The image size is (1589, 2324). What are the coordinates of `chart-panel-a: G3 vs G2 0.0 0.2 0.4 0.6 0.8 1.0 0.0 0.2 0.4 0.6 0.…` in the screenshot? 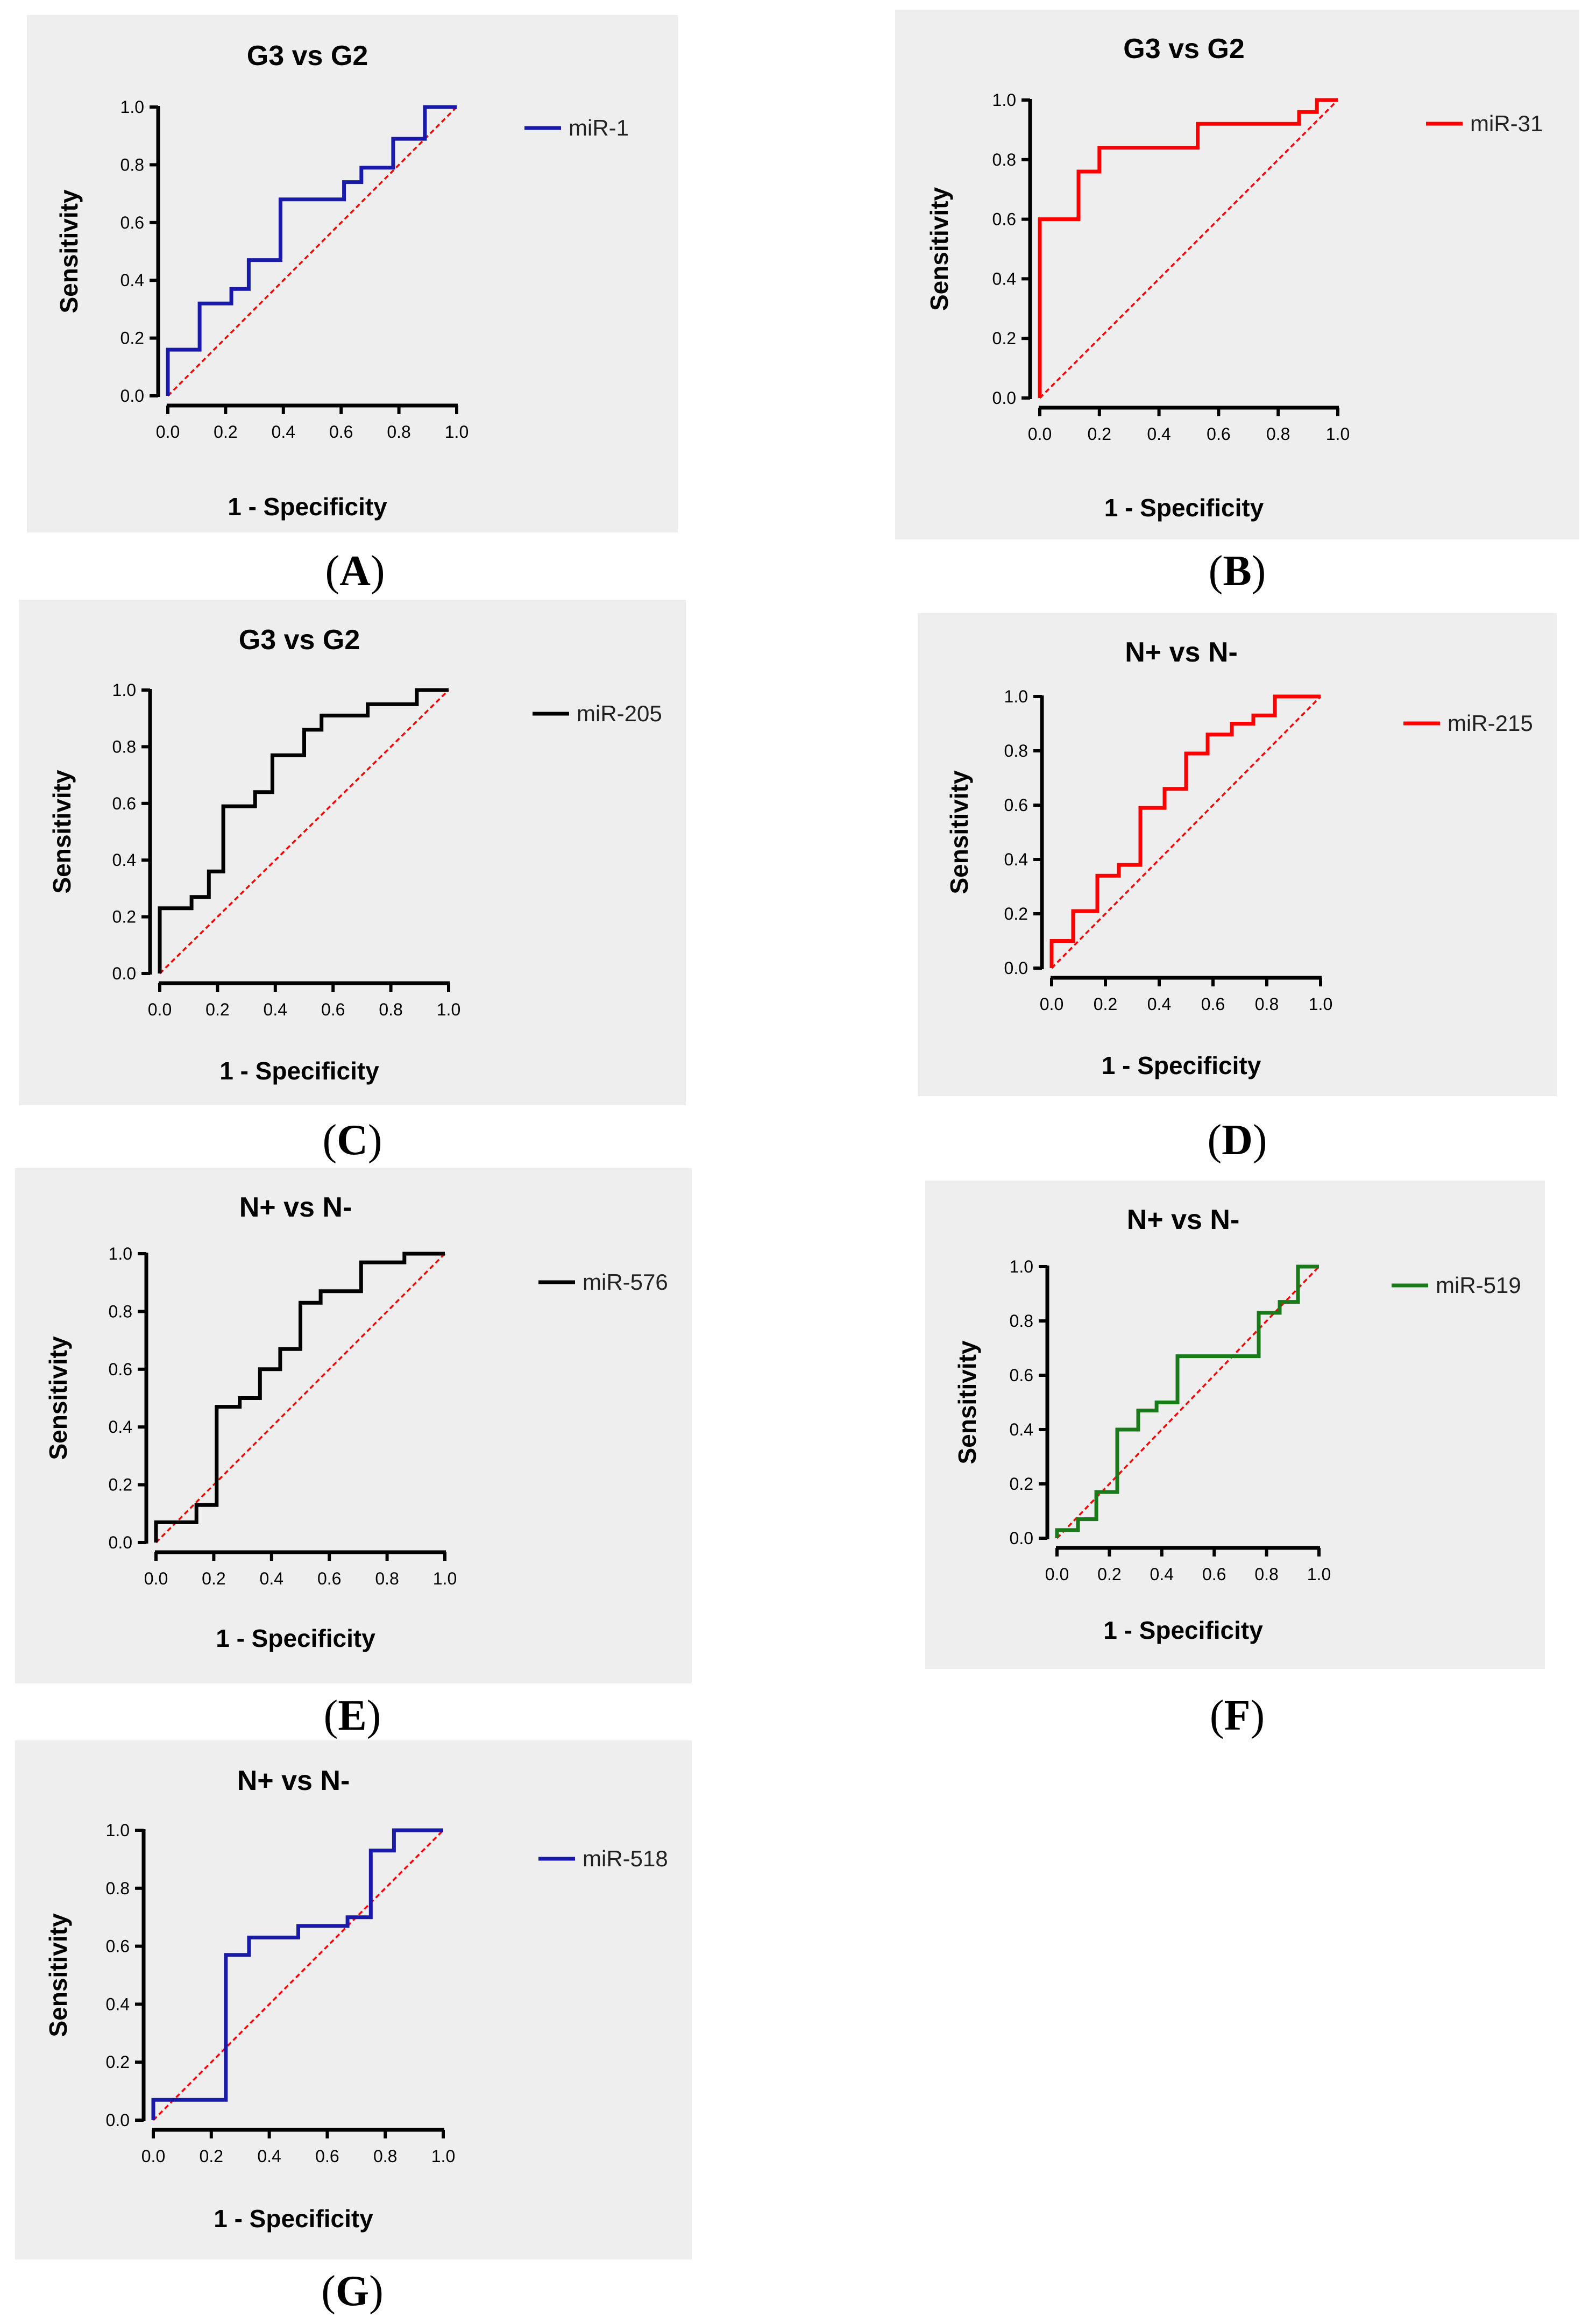 It's located at (352, 273).